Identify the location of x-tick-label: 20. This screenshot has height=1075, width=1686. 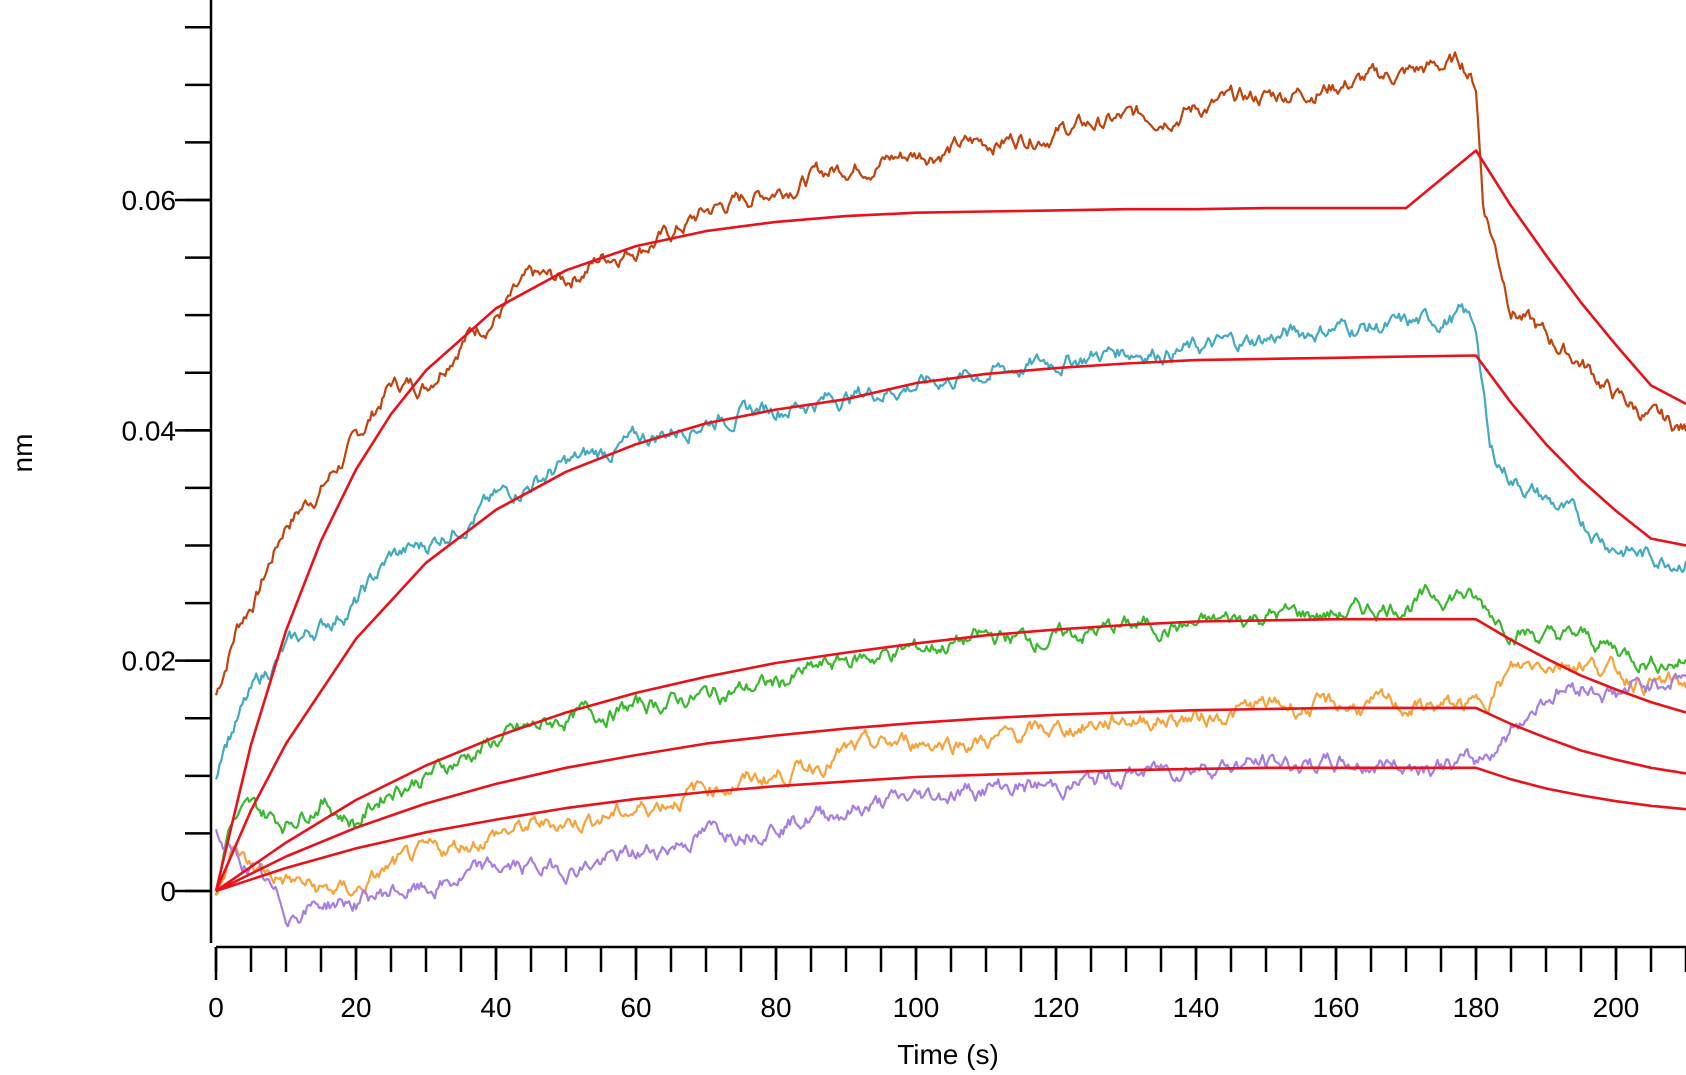
(355, 1007).